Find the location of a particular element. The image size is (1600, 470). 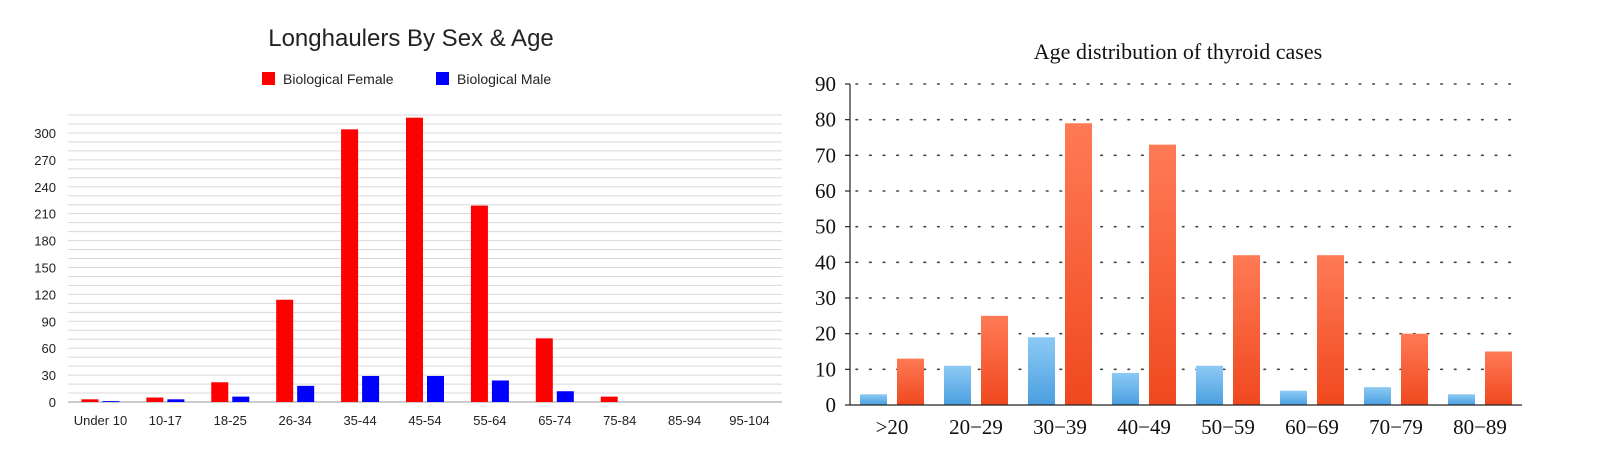

chart-2-x-axis: >20 20−29 30−39 40−49 50−59 60−69 70−79 80−89 is located at coordinates (1191, 427).